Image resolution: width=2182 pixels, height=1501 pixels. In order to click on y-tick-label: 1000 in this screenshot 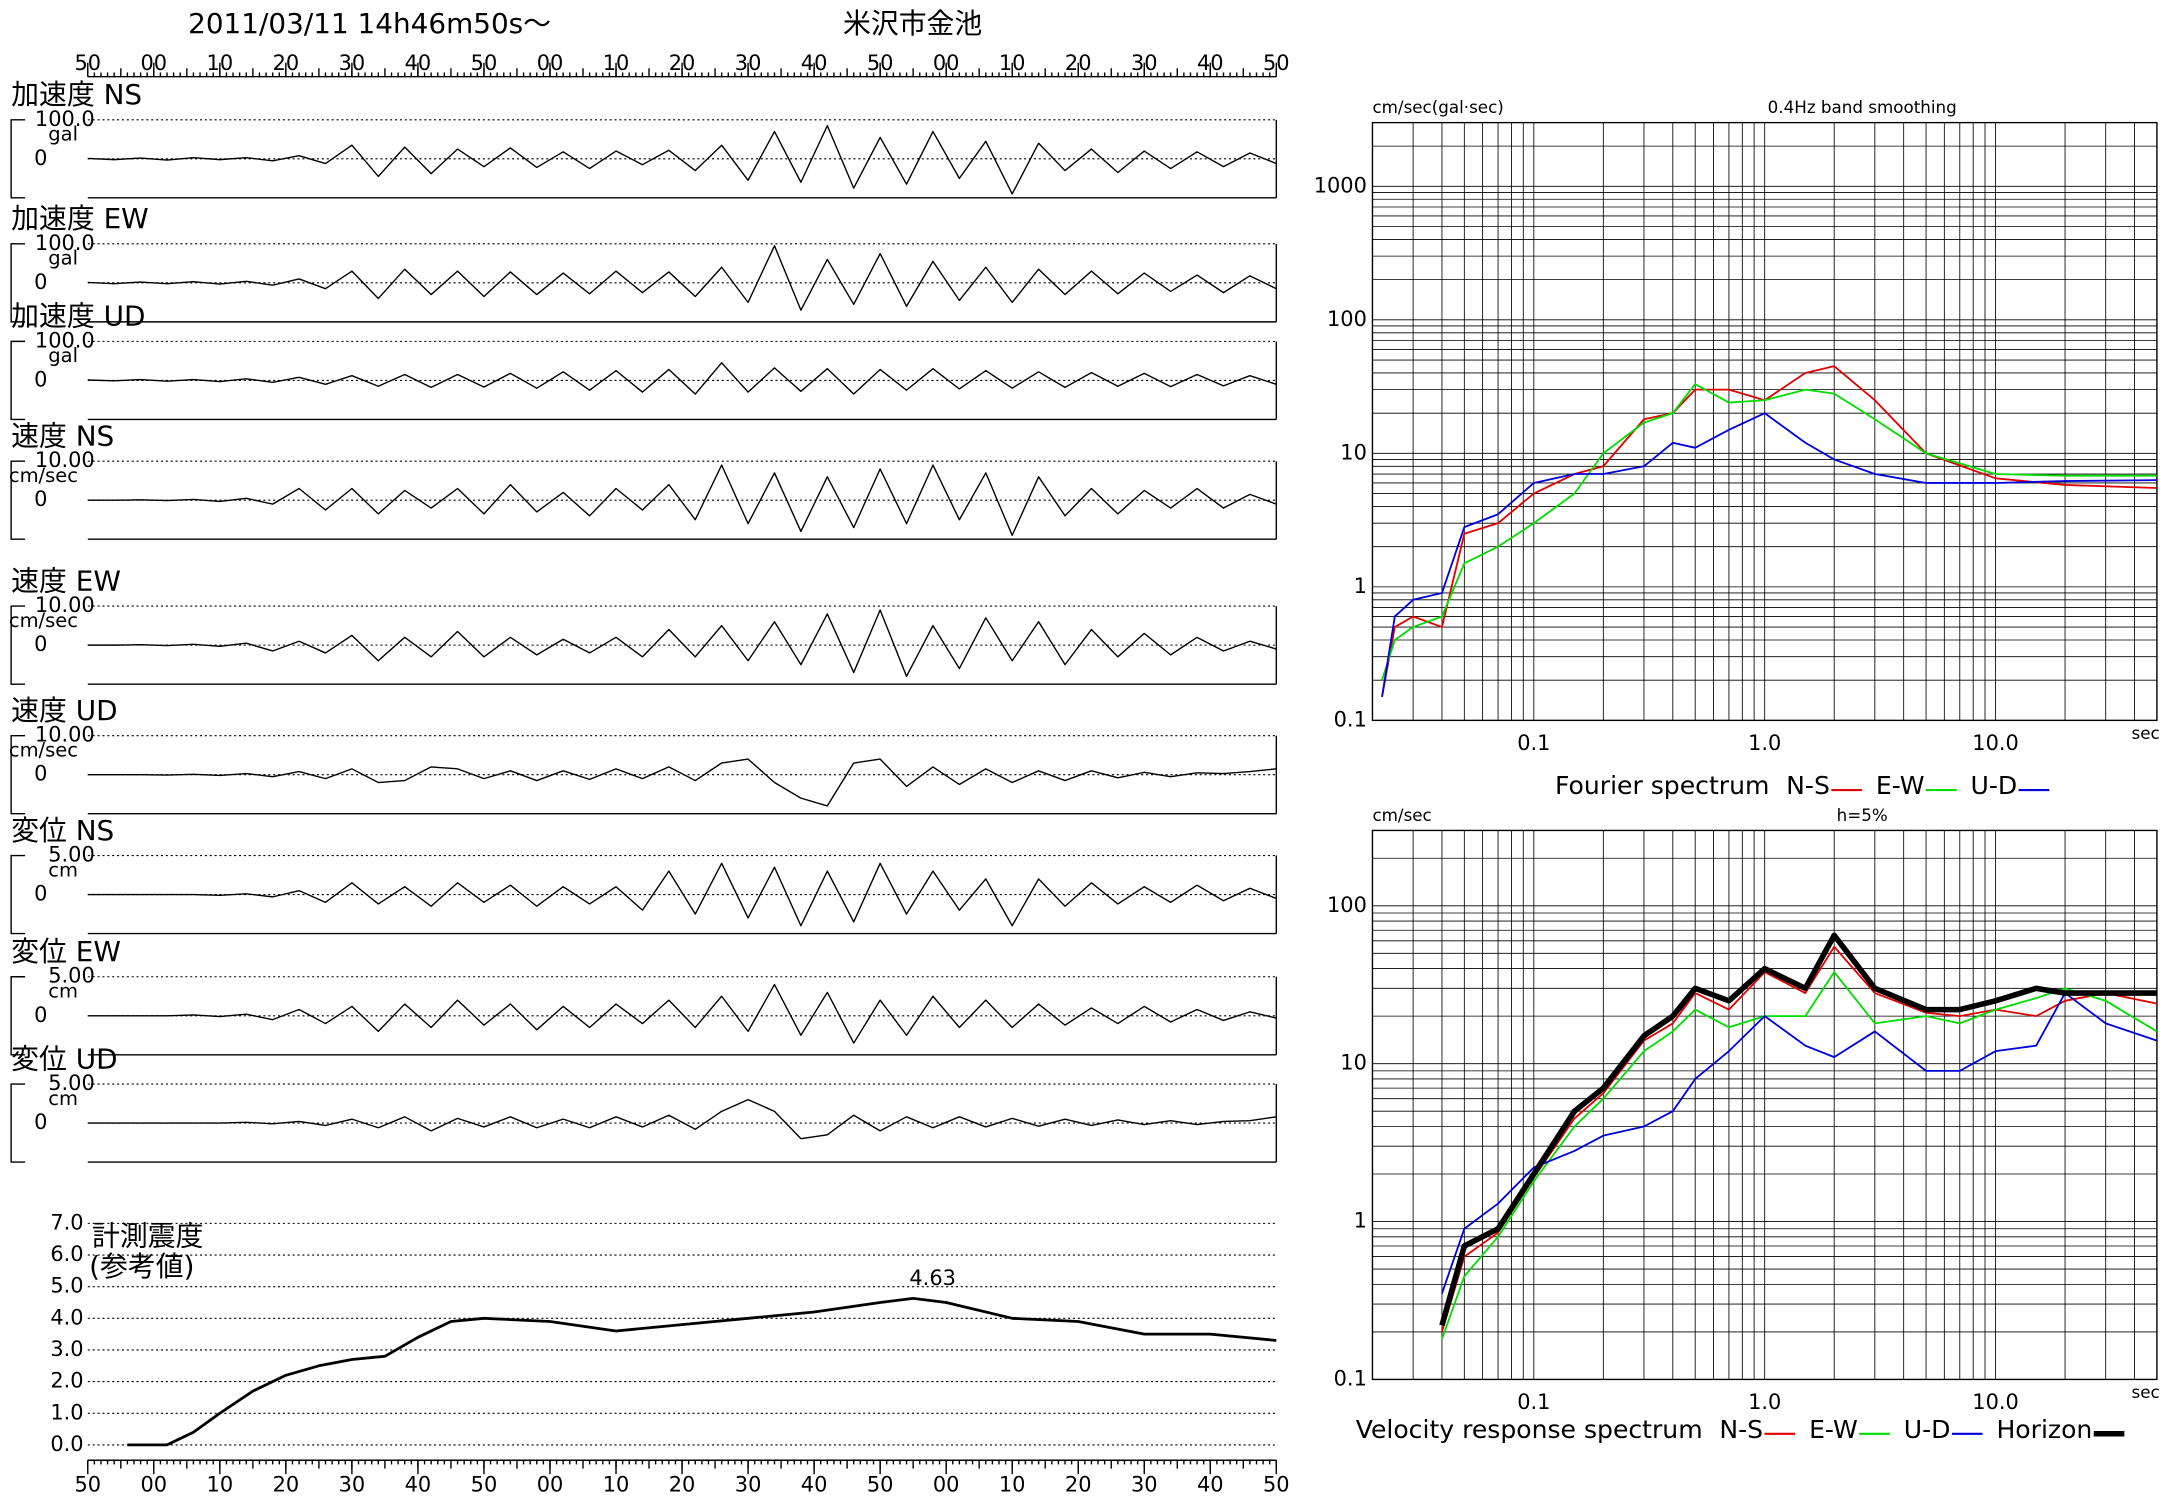, I will do `click(1340, 185)`.